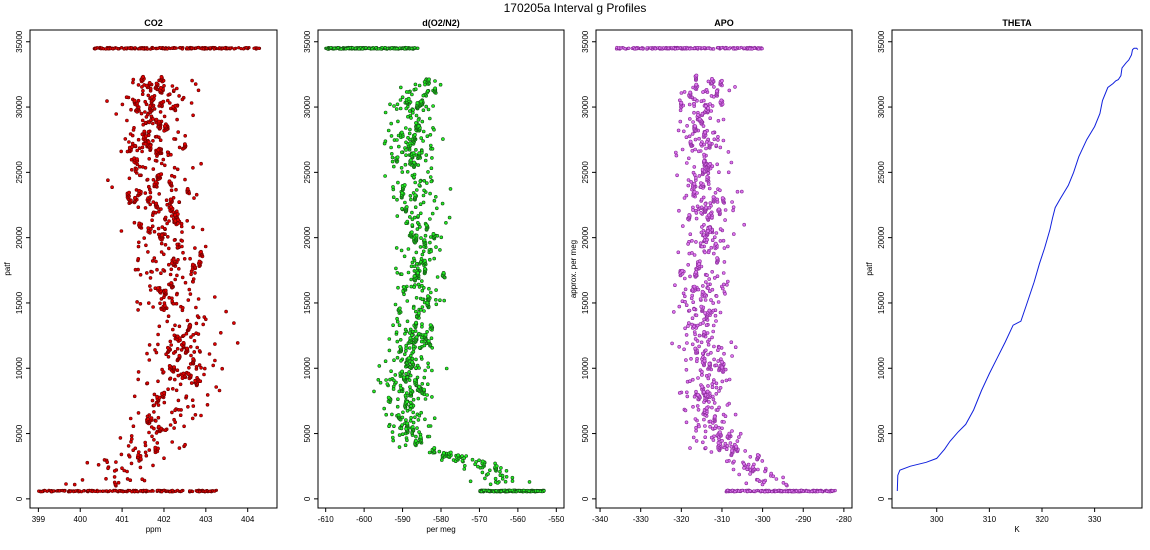 Image resolution: width=1150 pixels, height=550 pixels. Describe the element at coordinates (585, 498) in the screenshot. I see `y-tick-label: 0` at that location.